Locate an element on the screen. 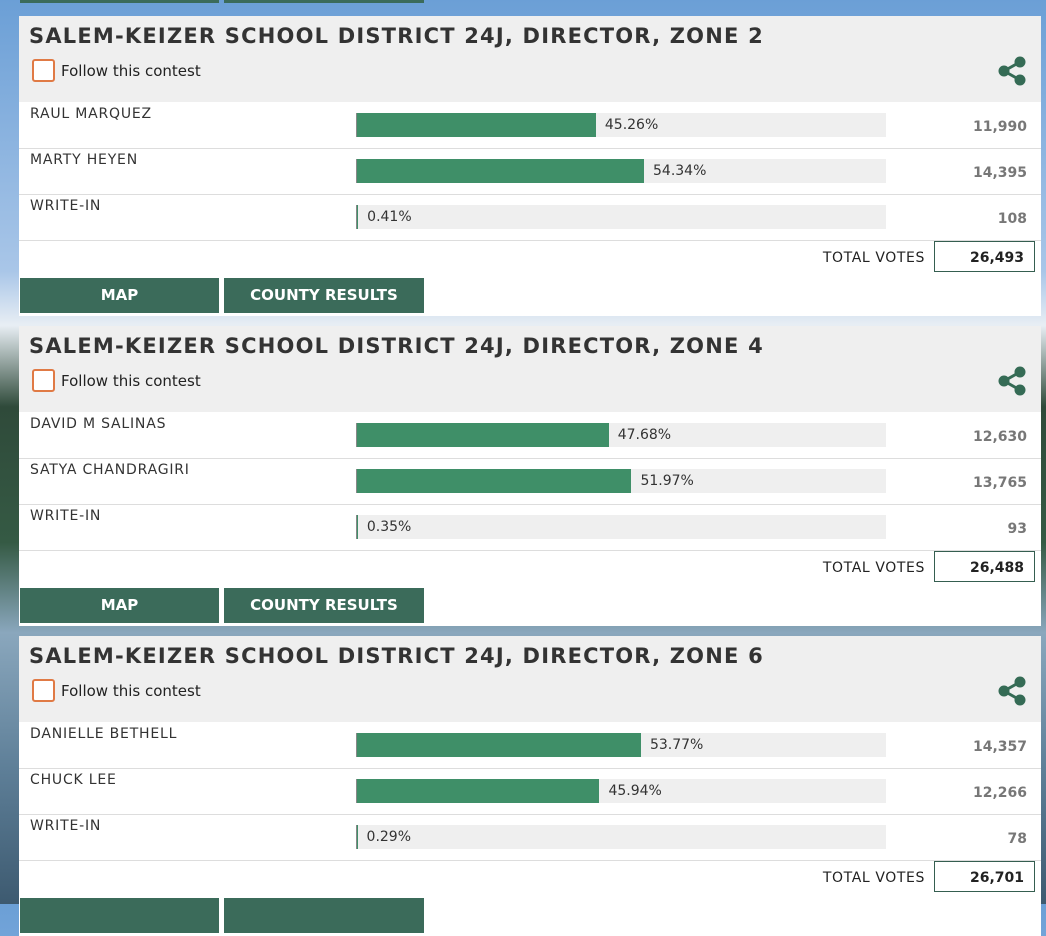 The image size is (1046, 936). percent-label: 54.34% is located at coordinates (680, 171).